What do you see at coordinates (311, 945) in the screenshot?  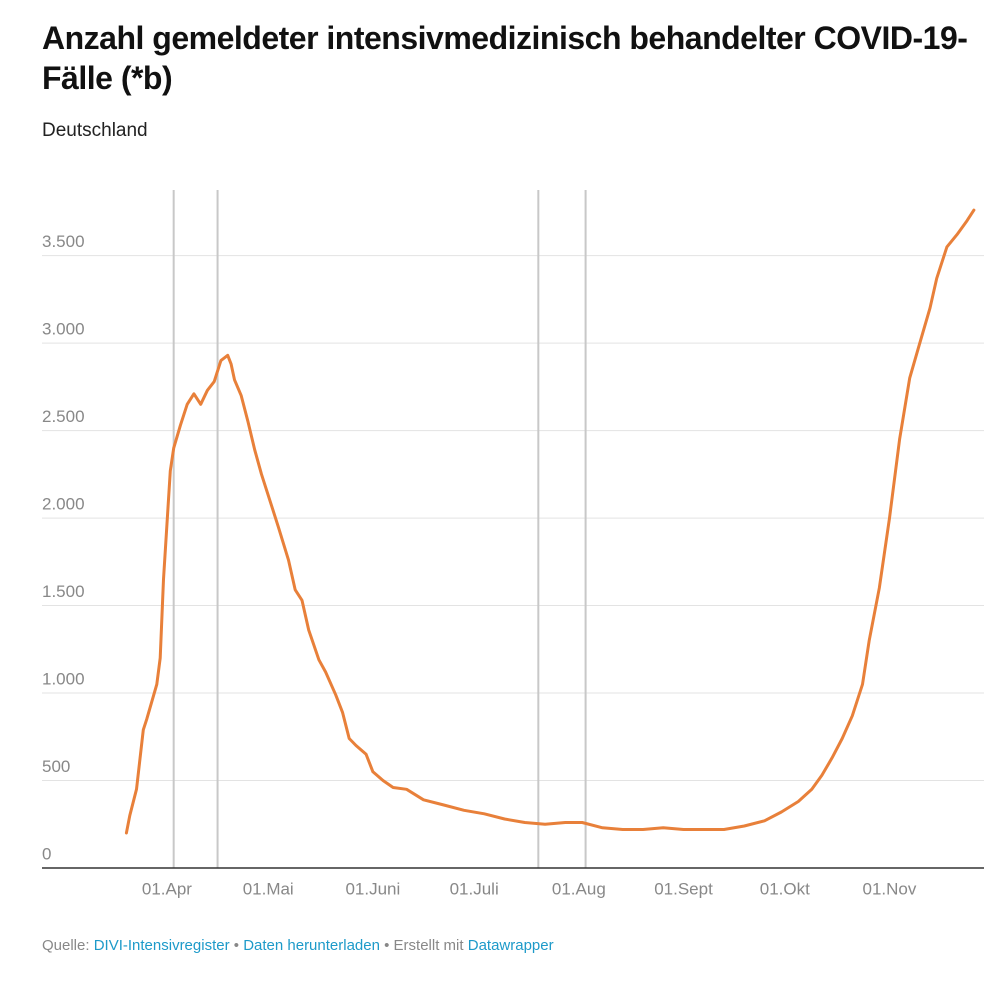 I see `download-link: Daten herunterladen` at bounding box center [311, 945].